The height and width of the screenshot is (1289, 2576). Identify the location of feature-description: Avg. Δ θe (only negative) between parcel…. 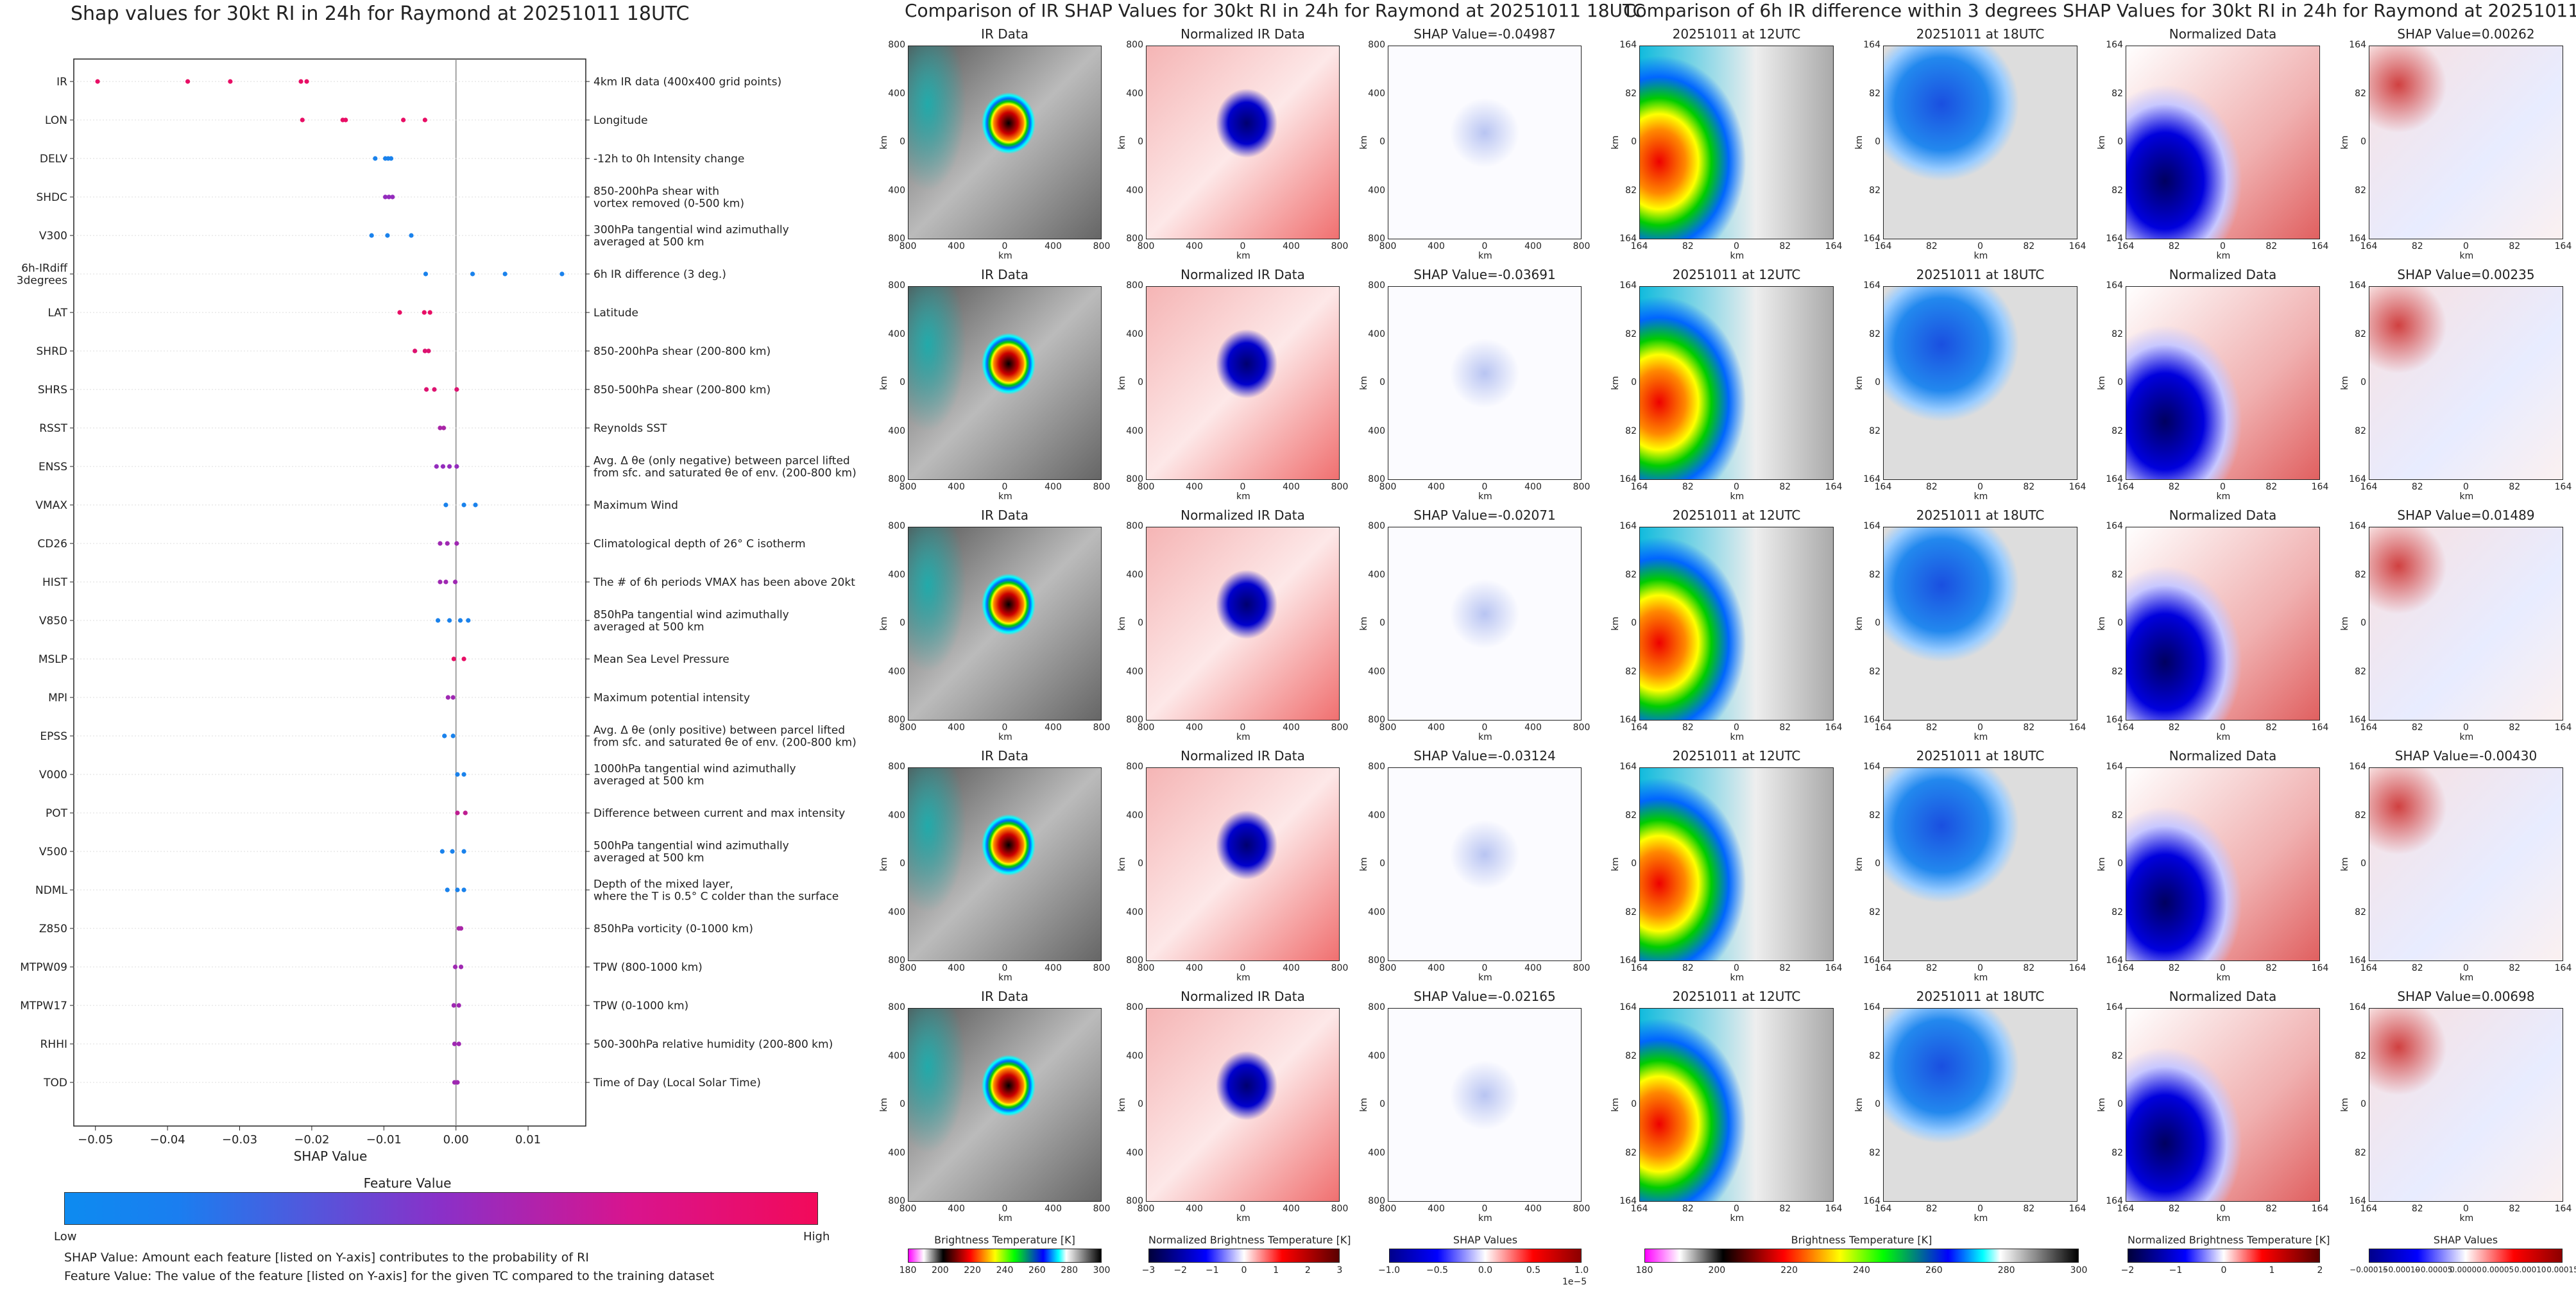
(721, 461).